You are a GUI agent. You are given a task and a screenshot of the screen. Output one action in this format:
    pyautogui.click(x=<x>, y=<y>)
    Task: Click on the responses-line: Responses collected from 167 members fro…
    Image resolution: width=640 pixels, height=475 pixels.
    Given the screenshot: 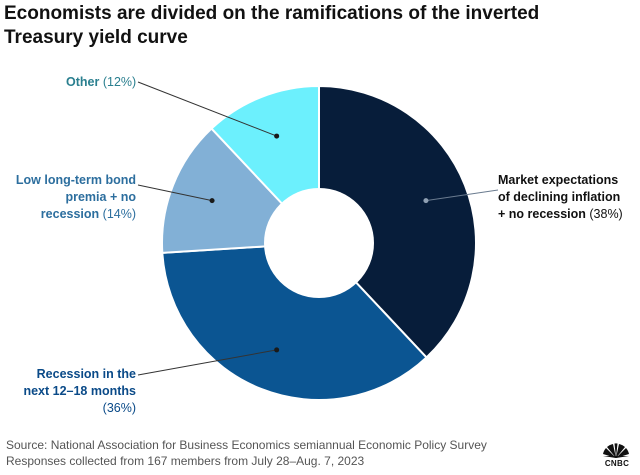 What is the action you would take?
    pyautogui.click(x=185, y=461)
    